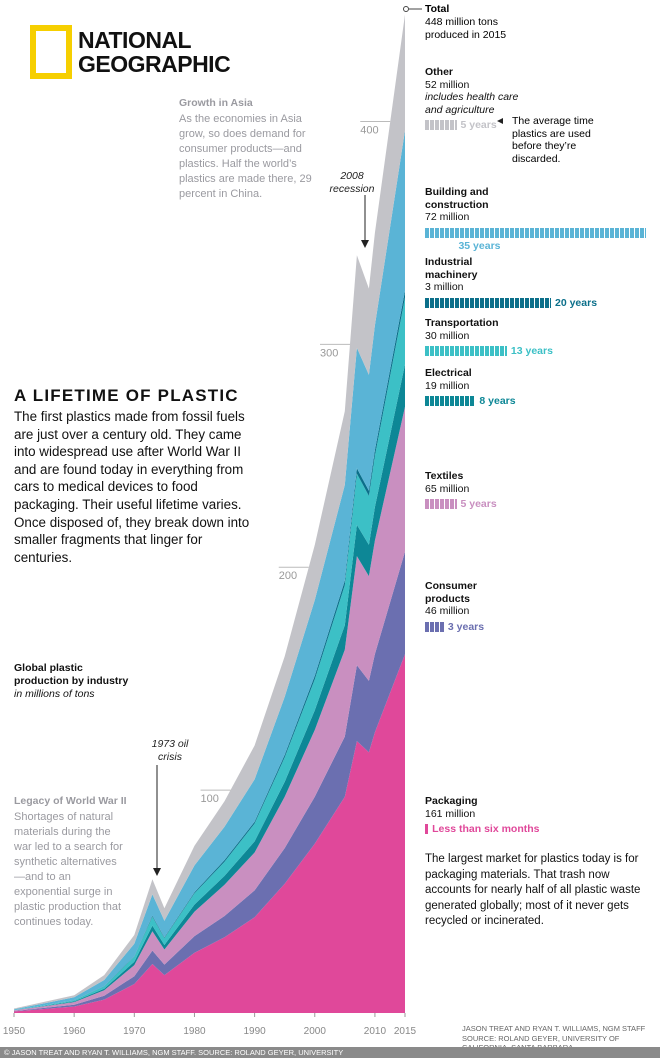 Image resolution: width=660 pixels, height=1058 pixels. I want to click on lifetime-label: Less than six months, so click(486, 829).